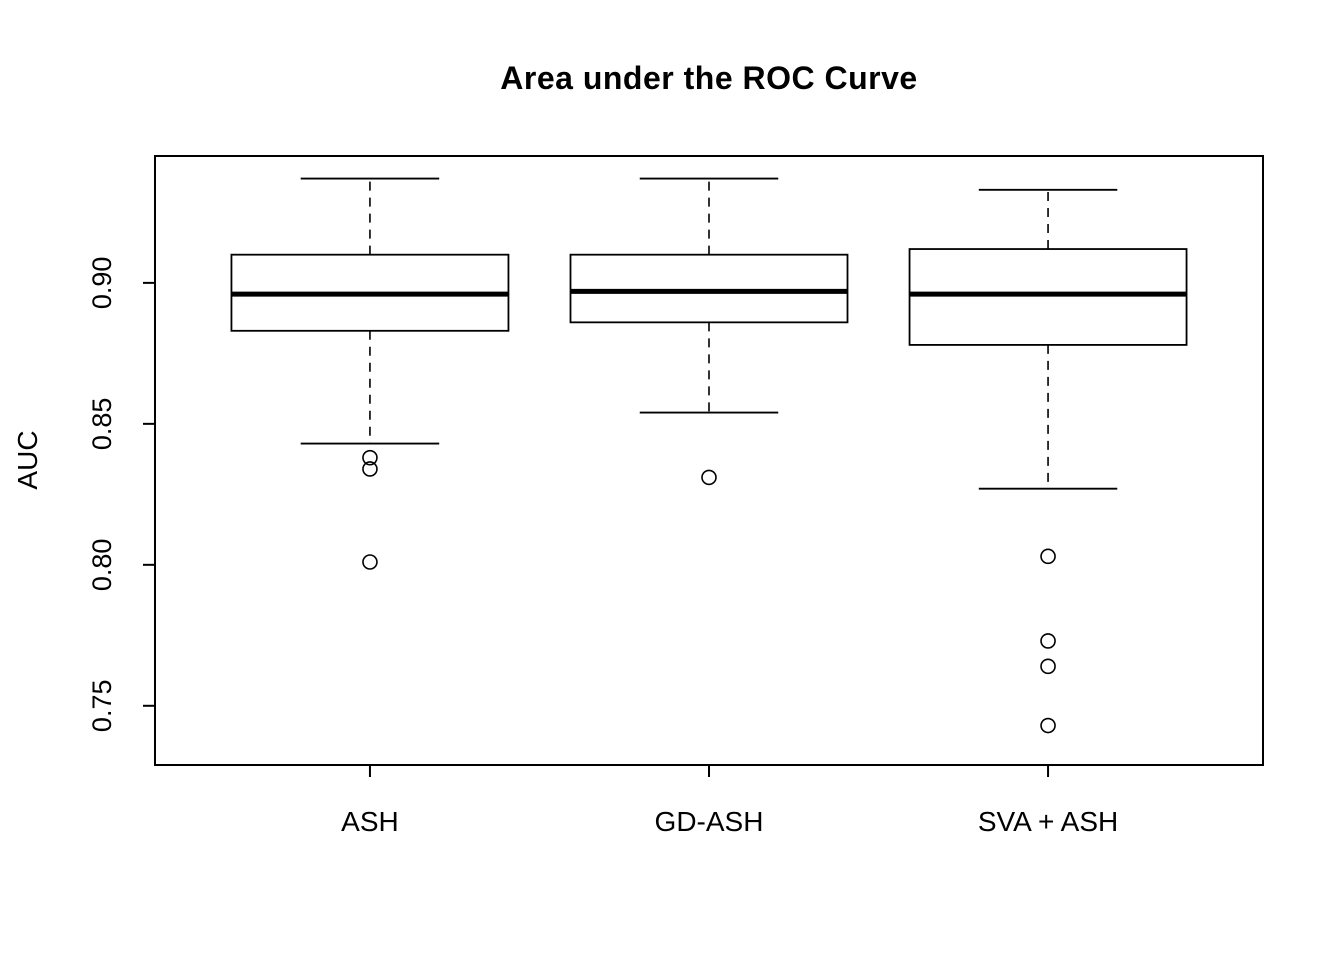 The image size is (1344, 960). Describe the element at coordinates (709, 821) in the screenshot. I see `x-category-label: GD-ASH` at that location.